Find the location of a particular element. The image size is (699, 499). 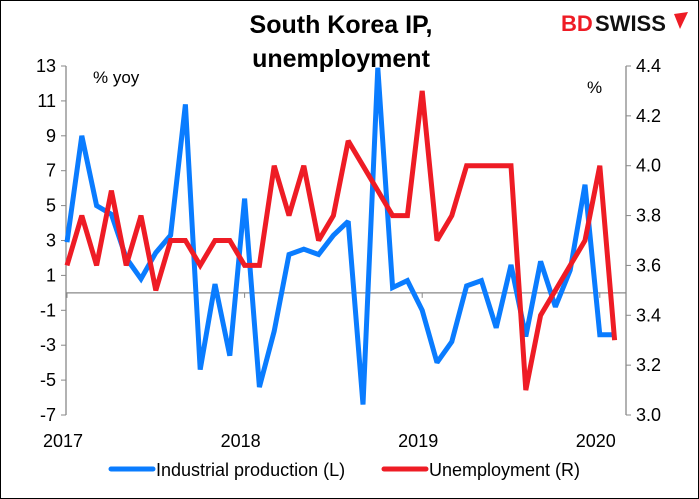

left-tick-label: -3 is located at coordinates (48, 345).